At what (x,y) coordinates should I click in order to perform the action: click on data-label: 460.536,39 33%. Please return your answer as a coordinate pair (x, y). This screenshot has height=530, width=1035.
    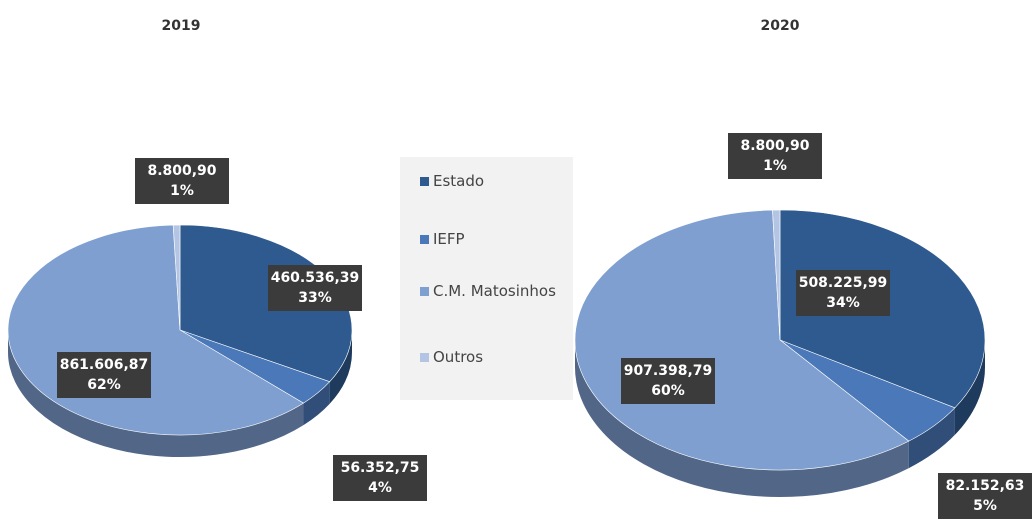
    Looking at the image, I should click on (315, 288).